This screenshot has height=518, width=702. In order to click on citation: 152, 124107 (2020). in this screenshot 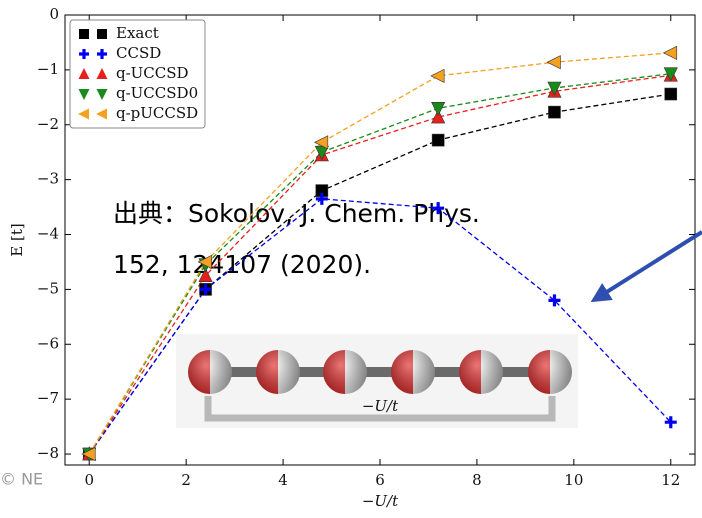, I will do `click(242, 264)`.